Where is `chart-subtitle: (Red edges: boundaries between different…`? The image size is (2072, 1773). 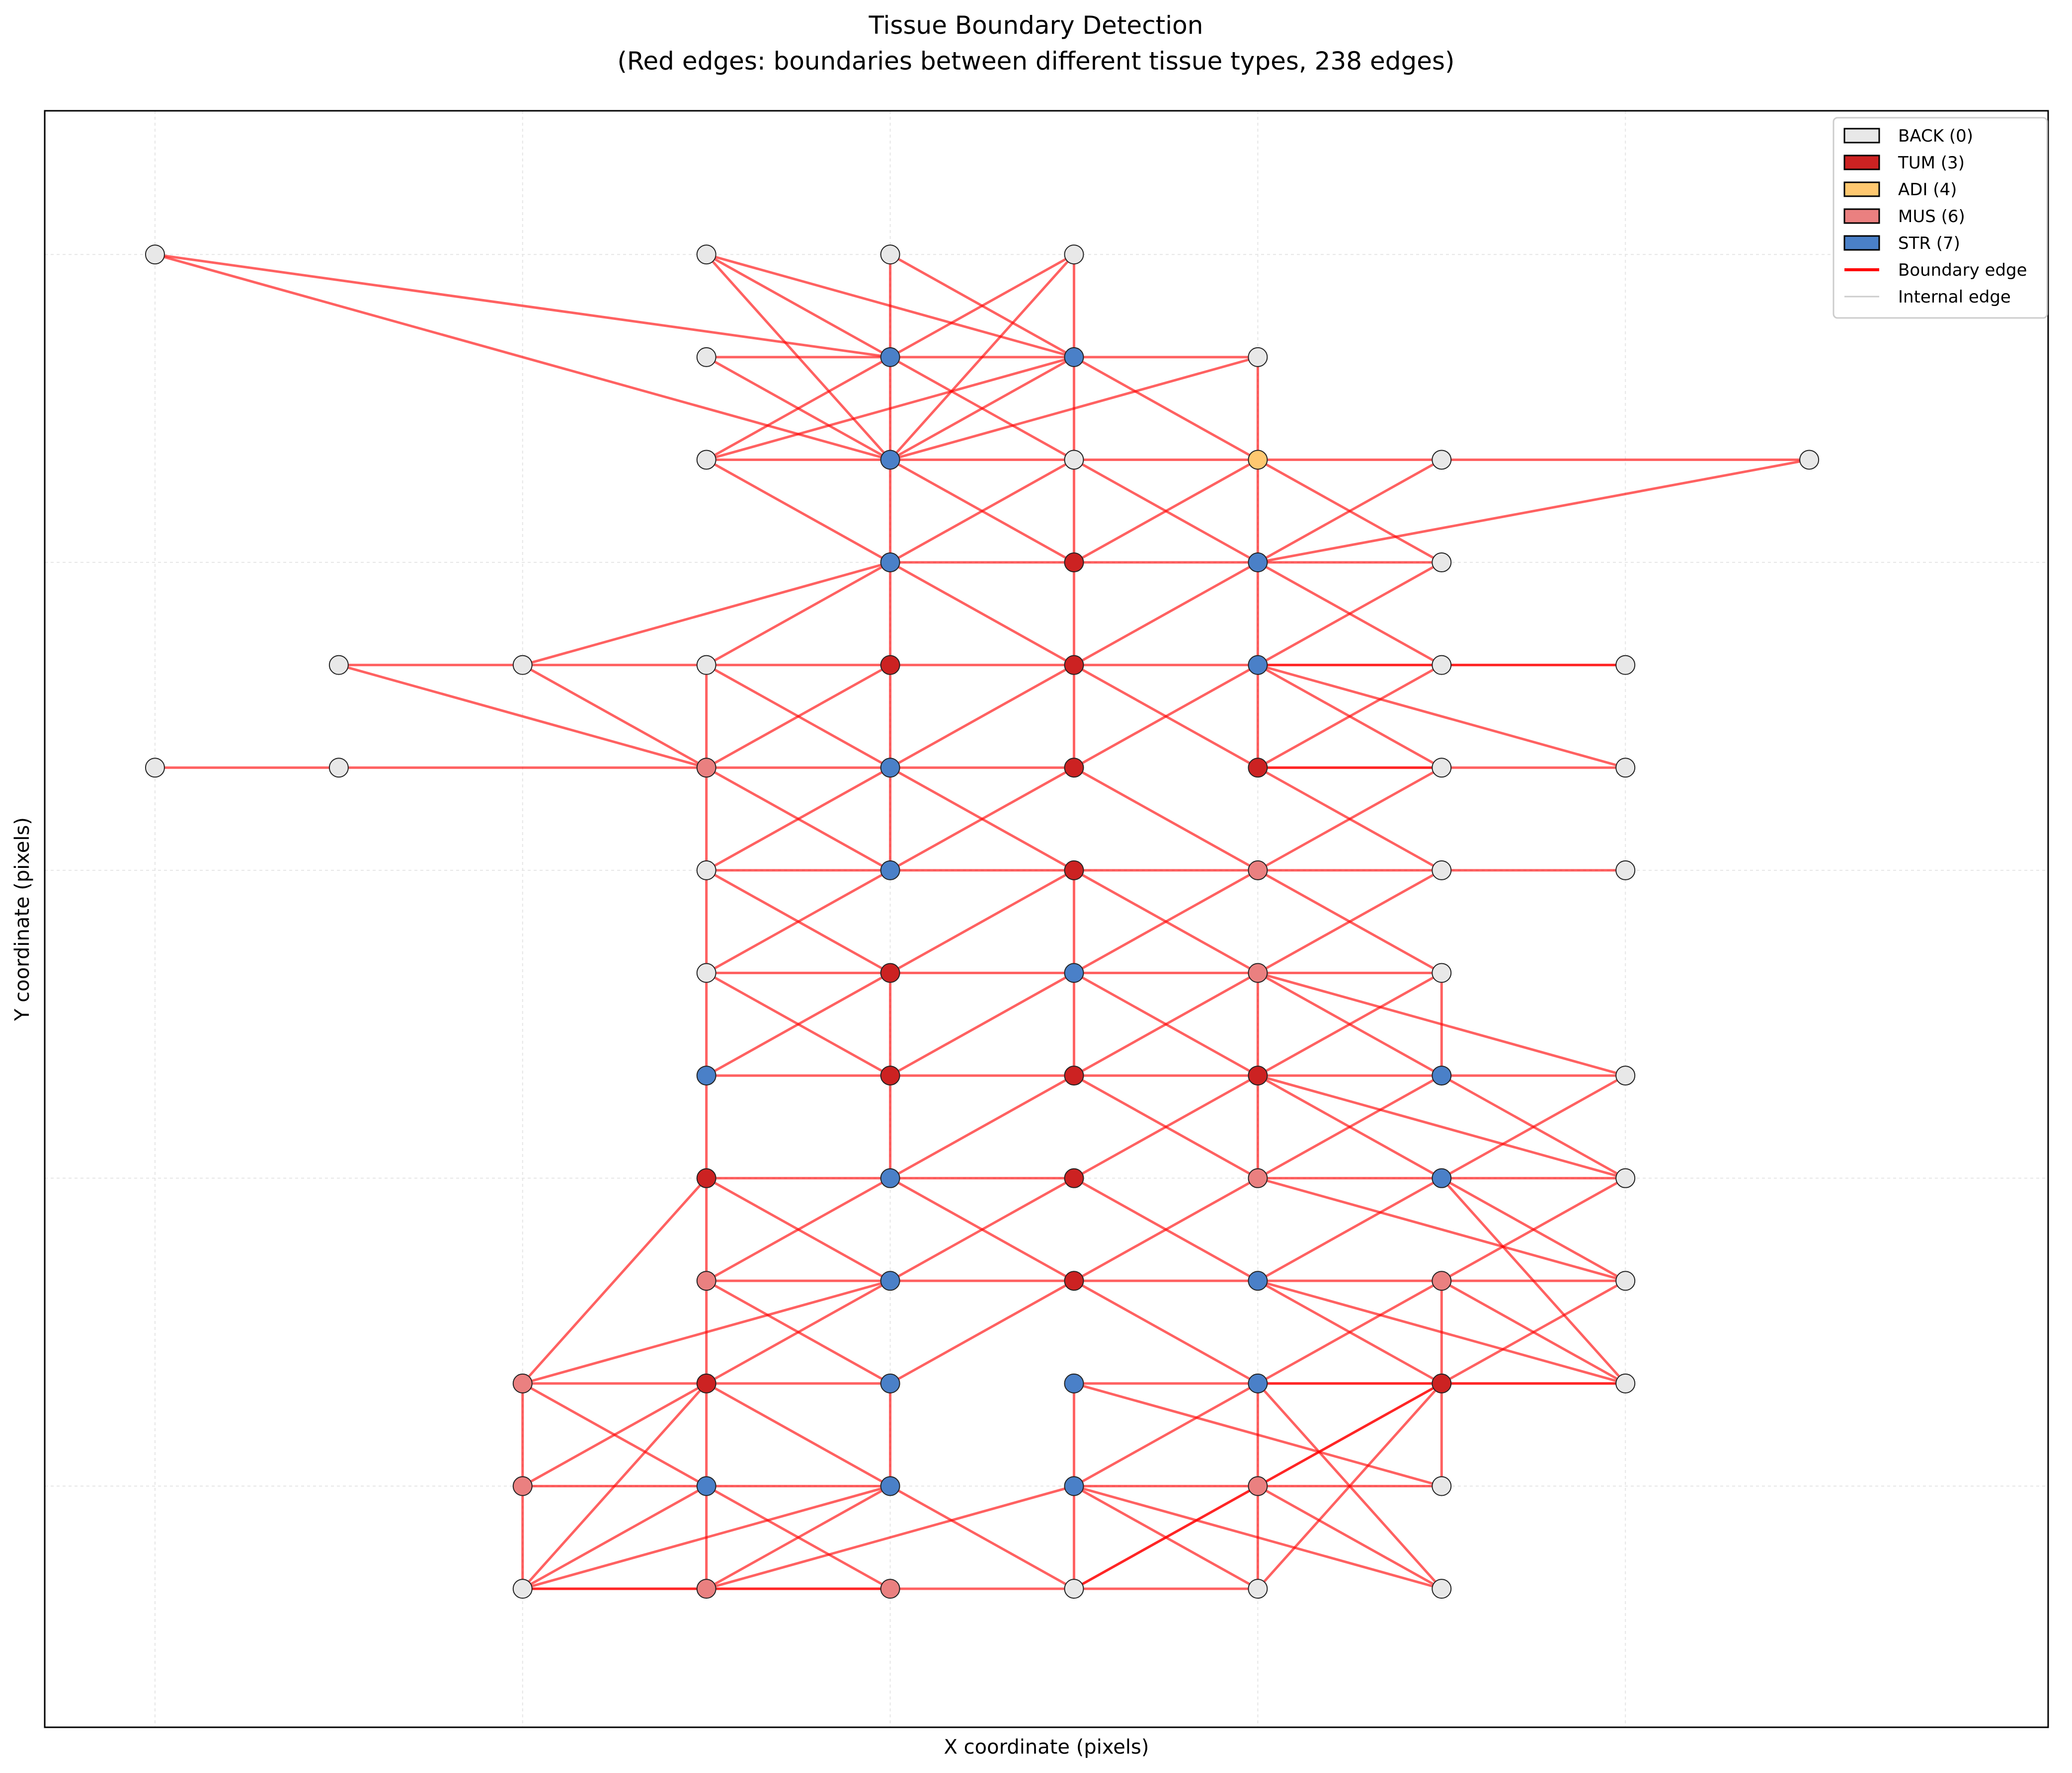
chart-subtitle: (Red edges: boundaries between different… is located at coordinates (1035, 62).